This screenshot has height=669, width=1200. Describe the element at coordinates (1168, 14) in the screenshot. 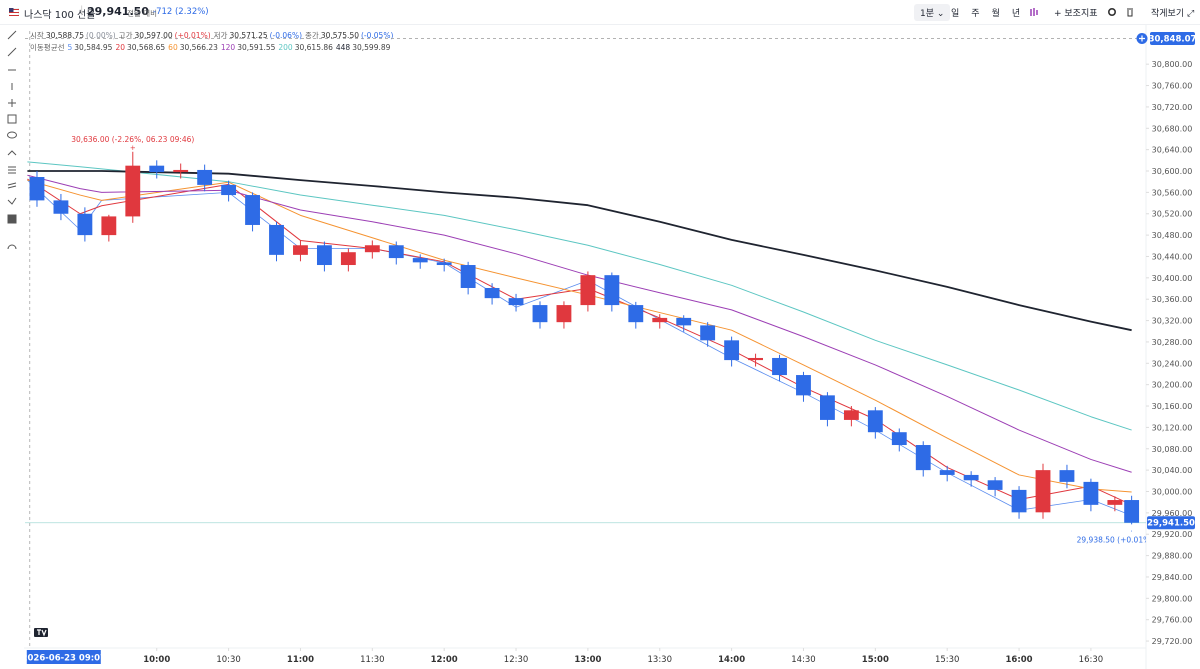

I see `view-label: 작게보기` at that location.